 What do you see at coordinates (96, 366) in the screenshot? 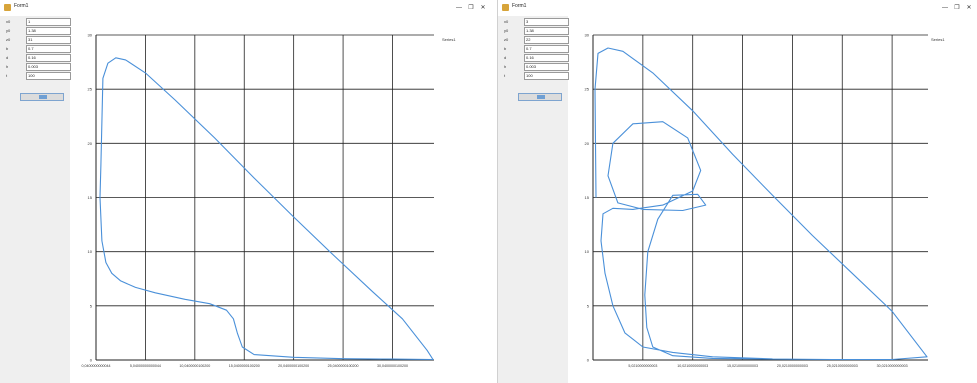
I see `x-tick-label: 0,0400000000044` at bounding box center [96, 366].